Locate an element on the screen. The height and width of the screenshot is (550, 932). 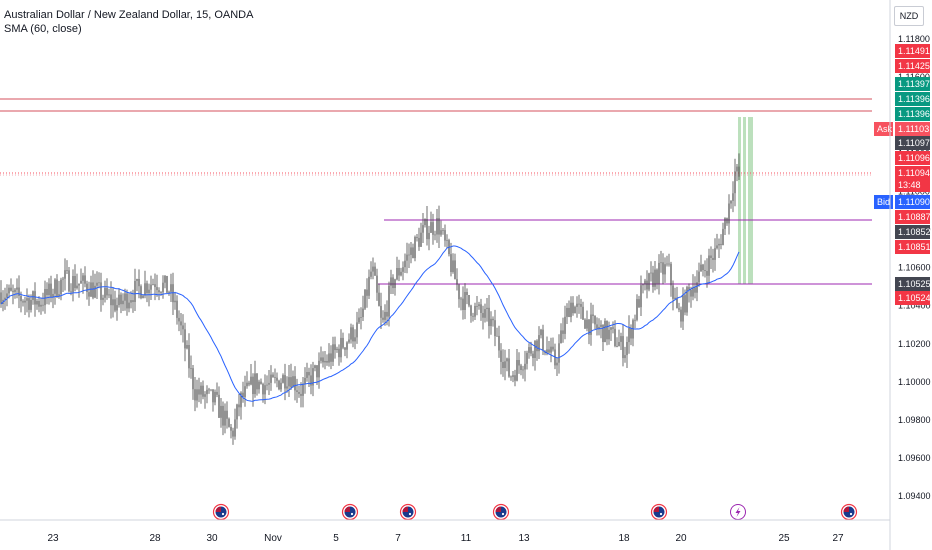
green-zone-group is located at coordinates (745, 200).